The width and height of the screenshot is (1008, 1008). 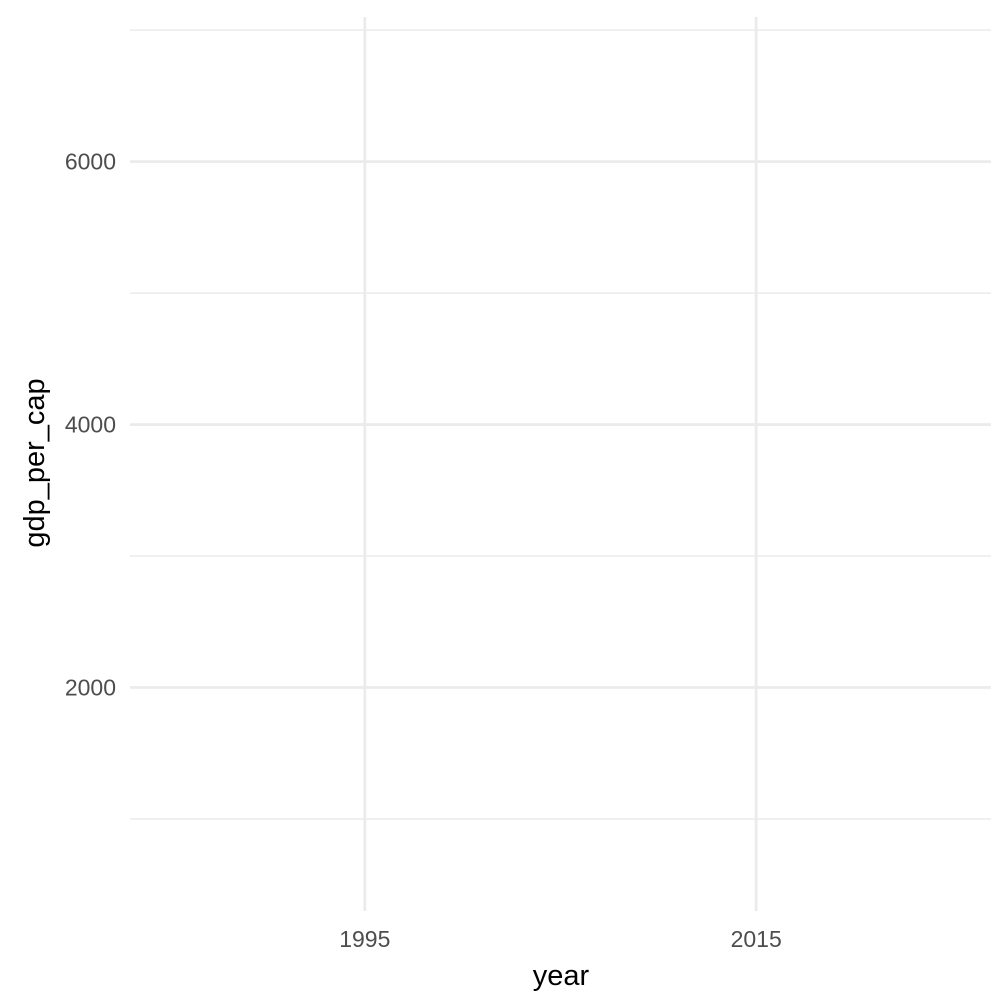 I want to click on y-axis-title: gdp_per_cap, so click(x=35, y=462).